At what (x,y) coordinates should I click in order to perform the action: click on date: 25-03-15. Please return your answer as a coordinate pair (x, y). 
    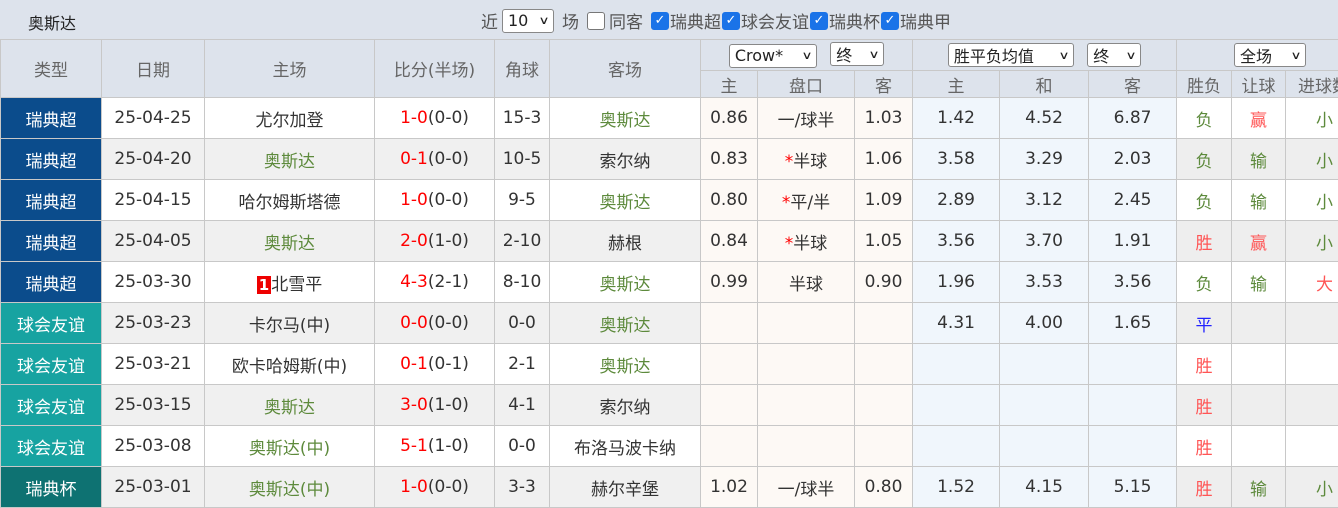
    Looking at the image, I should click on (152, 405).